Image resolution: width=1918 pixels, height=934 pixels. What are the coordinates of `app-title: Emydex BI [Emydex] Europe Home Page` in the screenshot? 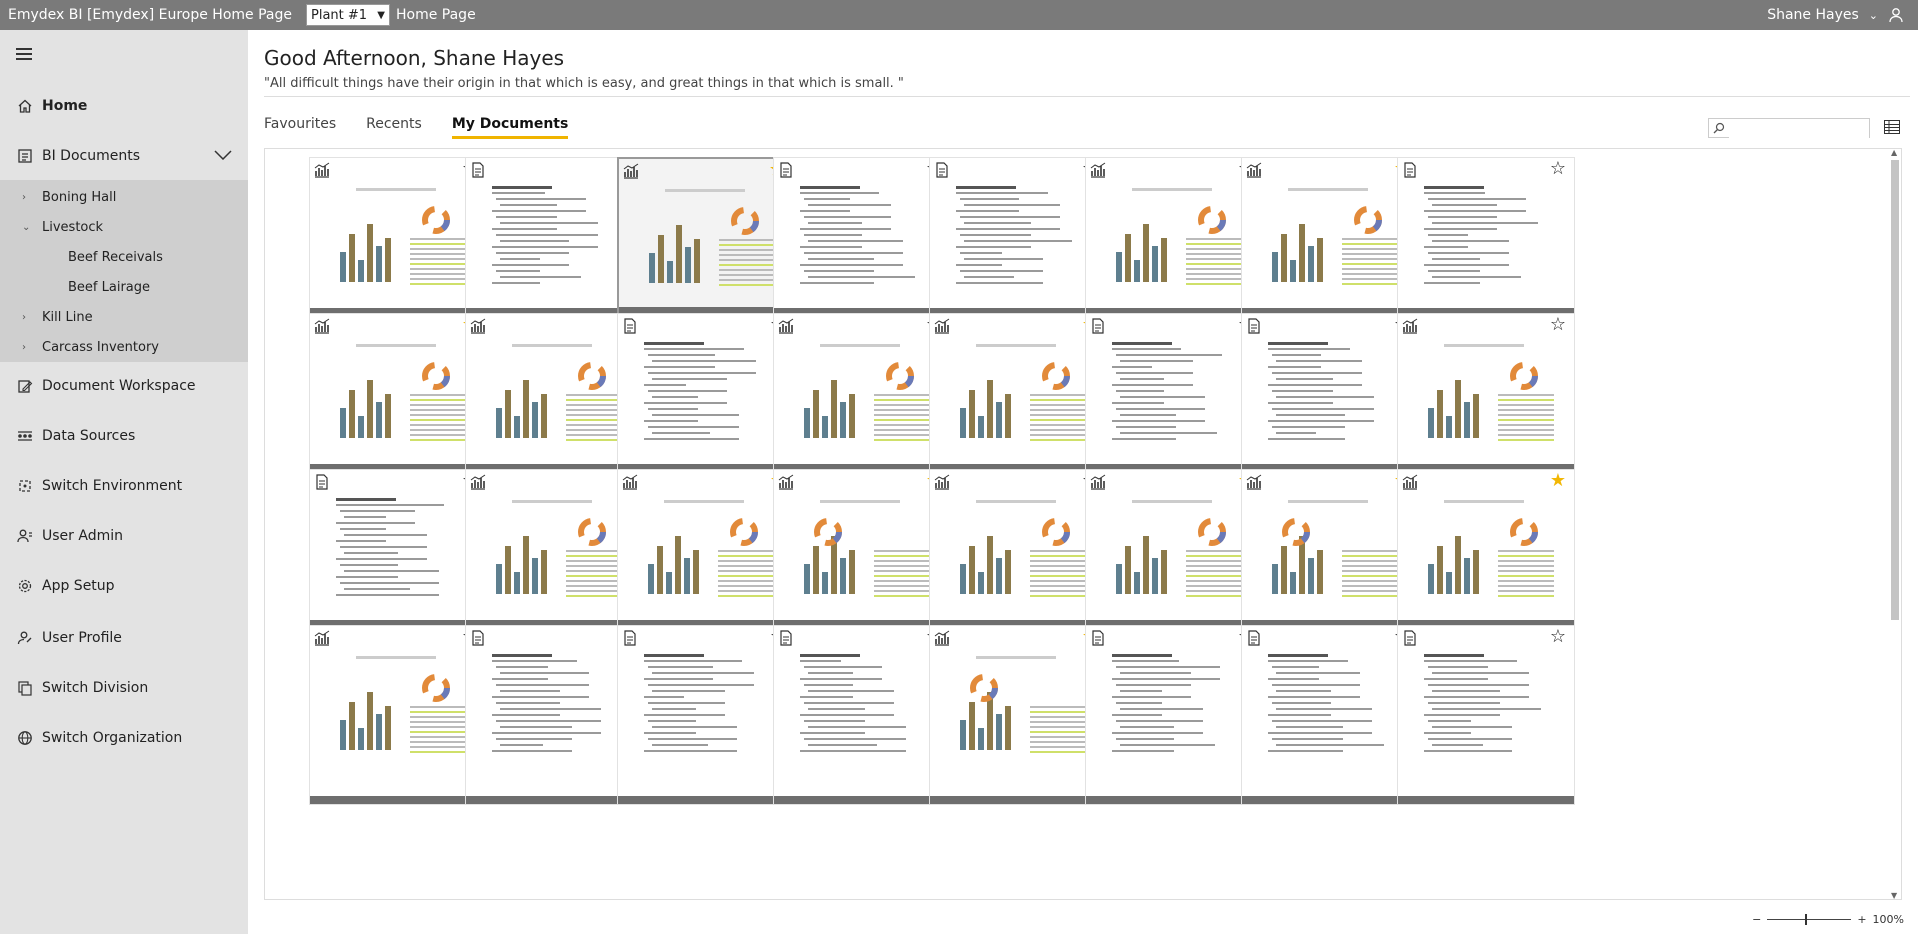 It's located at (150, 15).